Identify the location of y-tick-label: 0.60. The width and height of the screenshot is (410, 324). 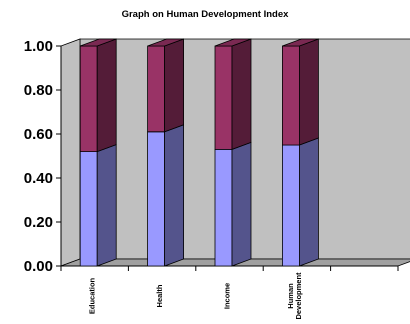
(38, 134).